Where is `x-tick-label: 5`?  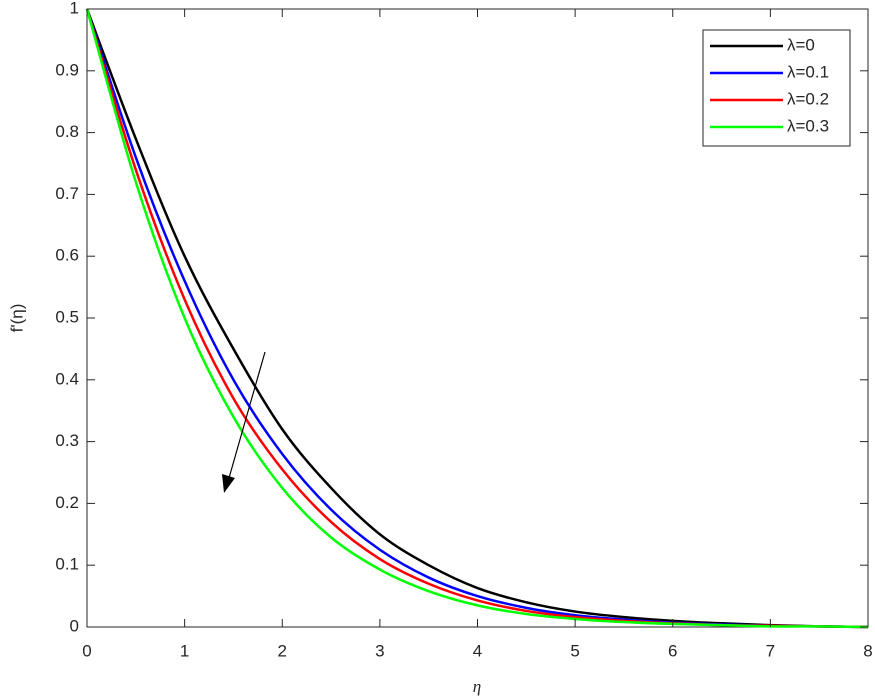 x-tick-label: 5 is located at coordinates (574, 650).